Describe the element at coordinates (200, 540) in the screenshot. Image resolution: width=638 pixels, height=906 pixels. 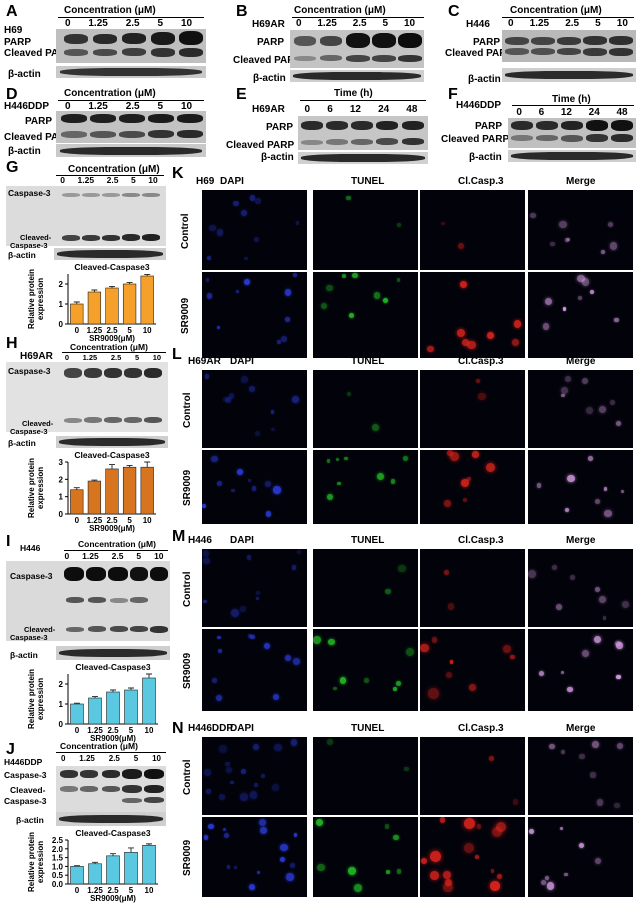
I see `panel-m-cell: H446` at that location.